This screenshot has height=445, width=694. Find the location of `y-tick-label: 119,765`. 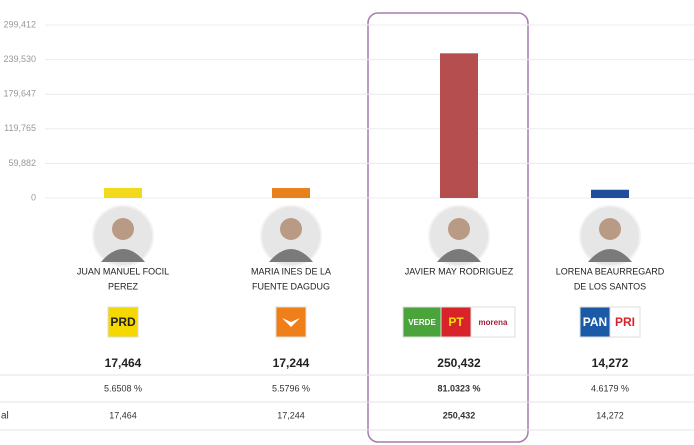

y-tick-label: 119,765 is located at coordinates (20, 128).